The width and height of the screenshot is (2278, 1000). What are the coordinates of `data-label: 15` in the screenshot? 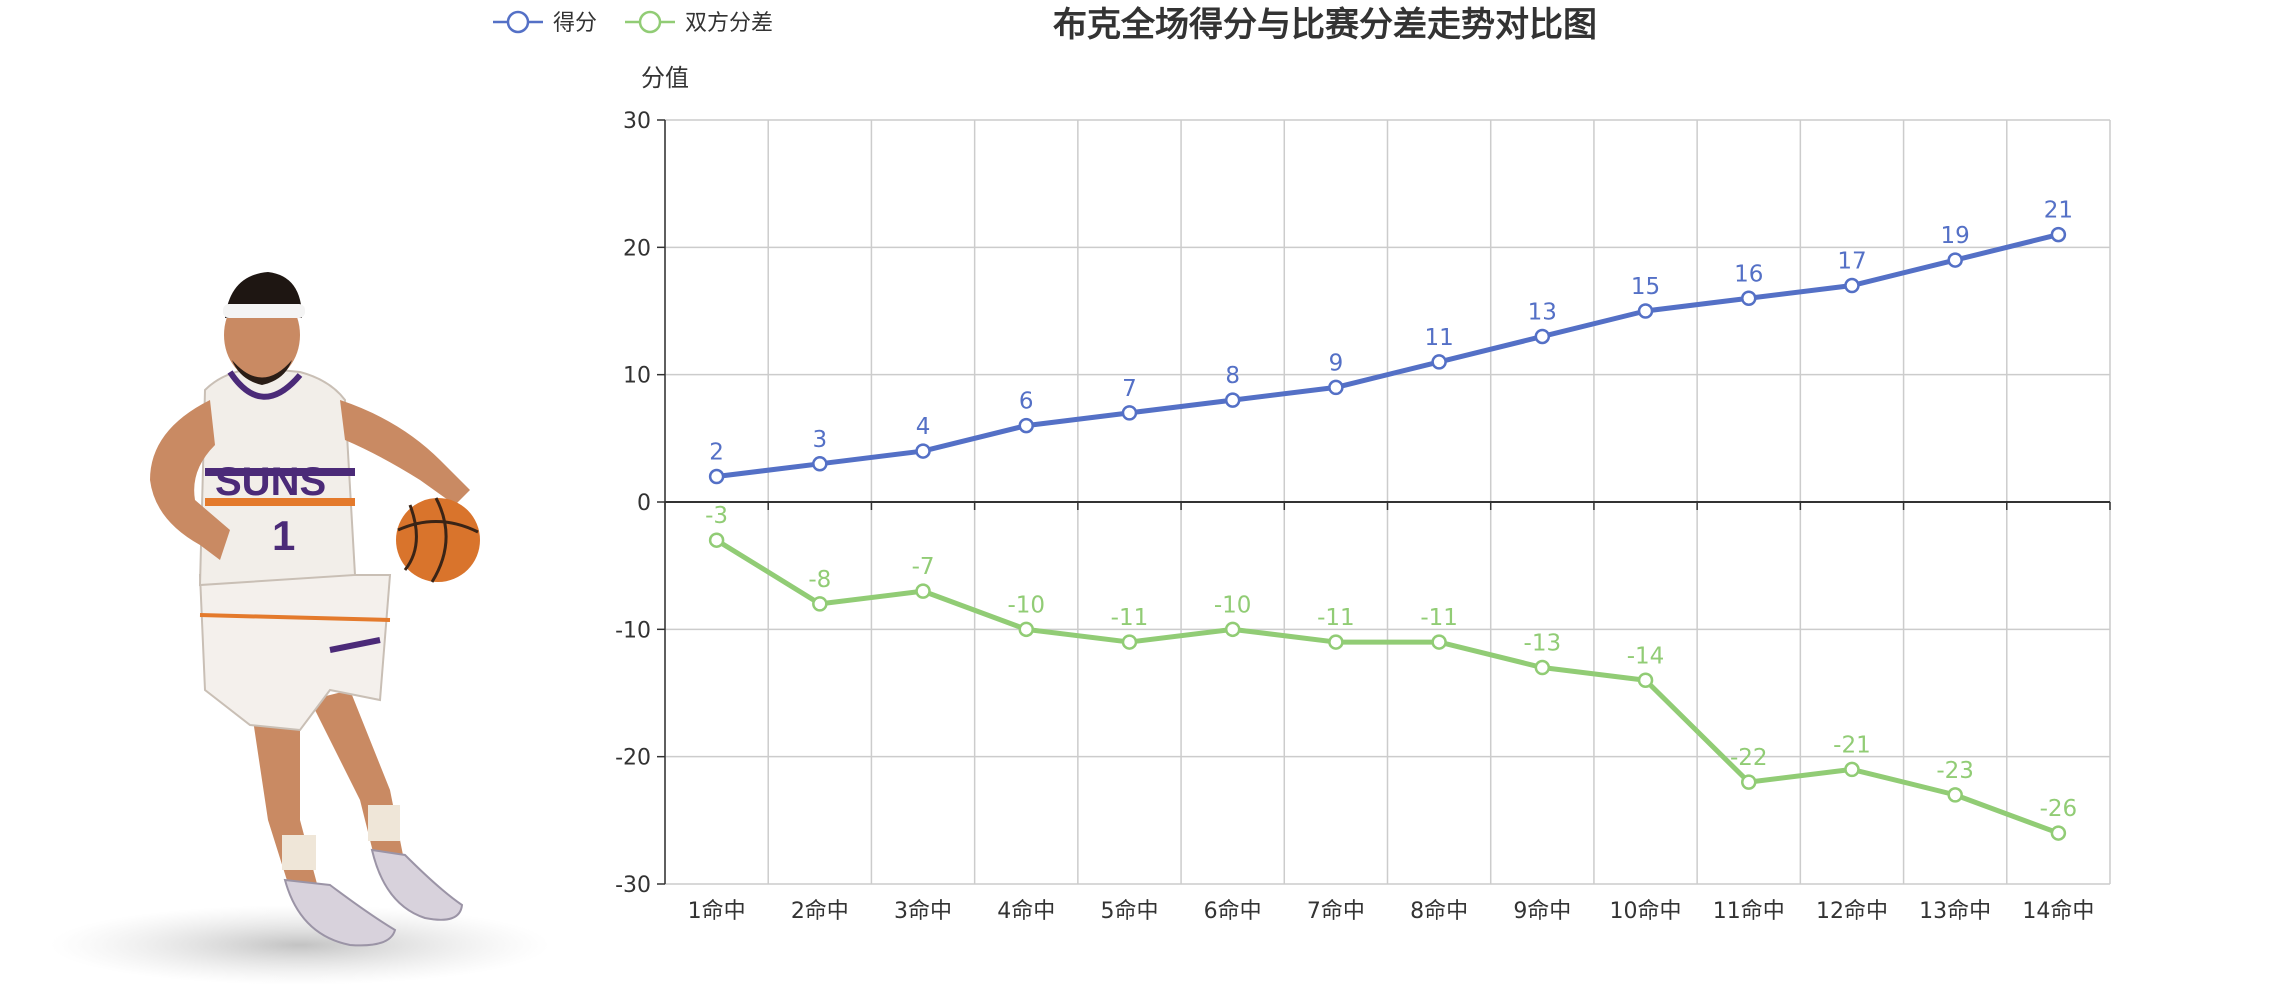 It's located at (1645, 287).